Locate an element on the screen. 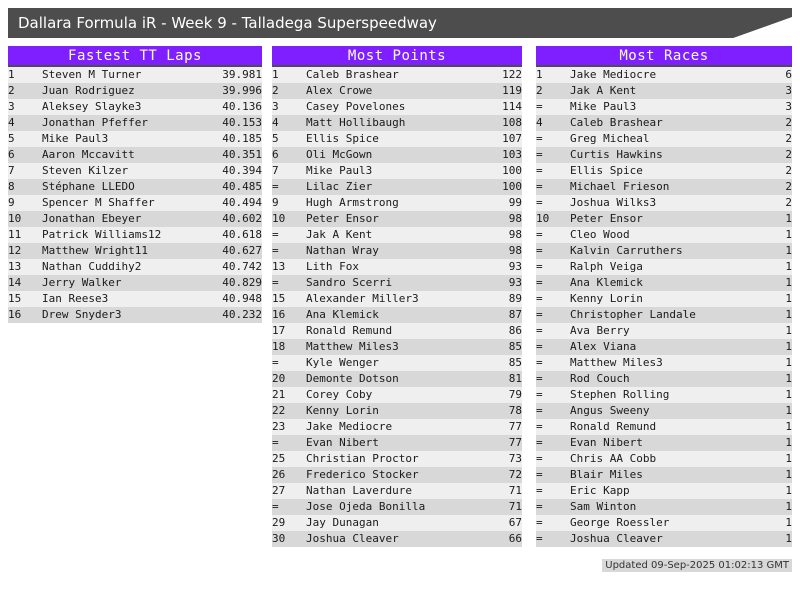 This screenshot has width=800, height=600. row-driver-name: Jak A Kent is located at coordinates (603, 90).